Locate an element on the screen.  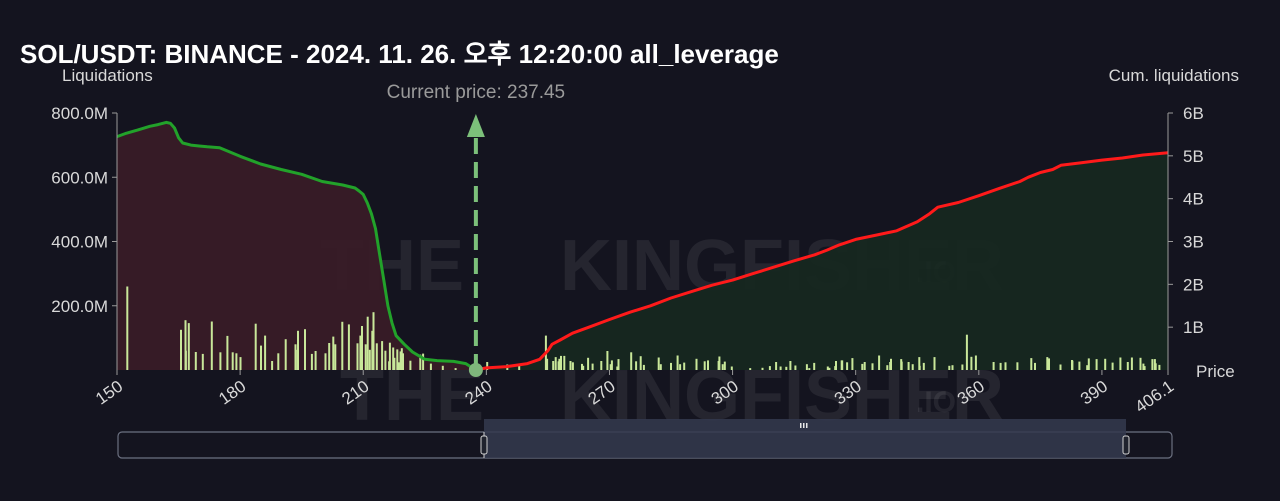
slider-grip-icon is located at coordinates (804, 425).